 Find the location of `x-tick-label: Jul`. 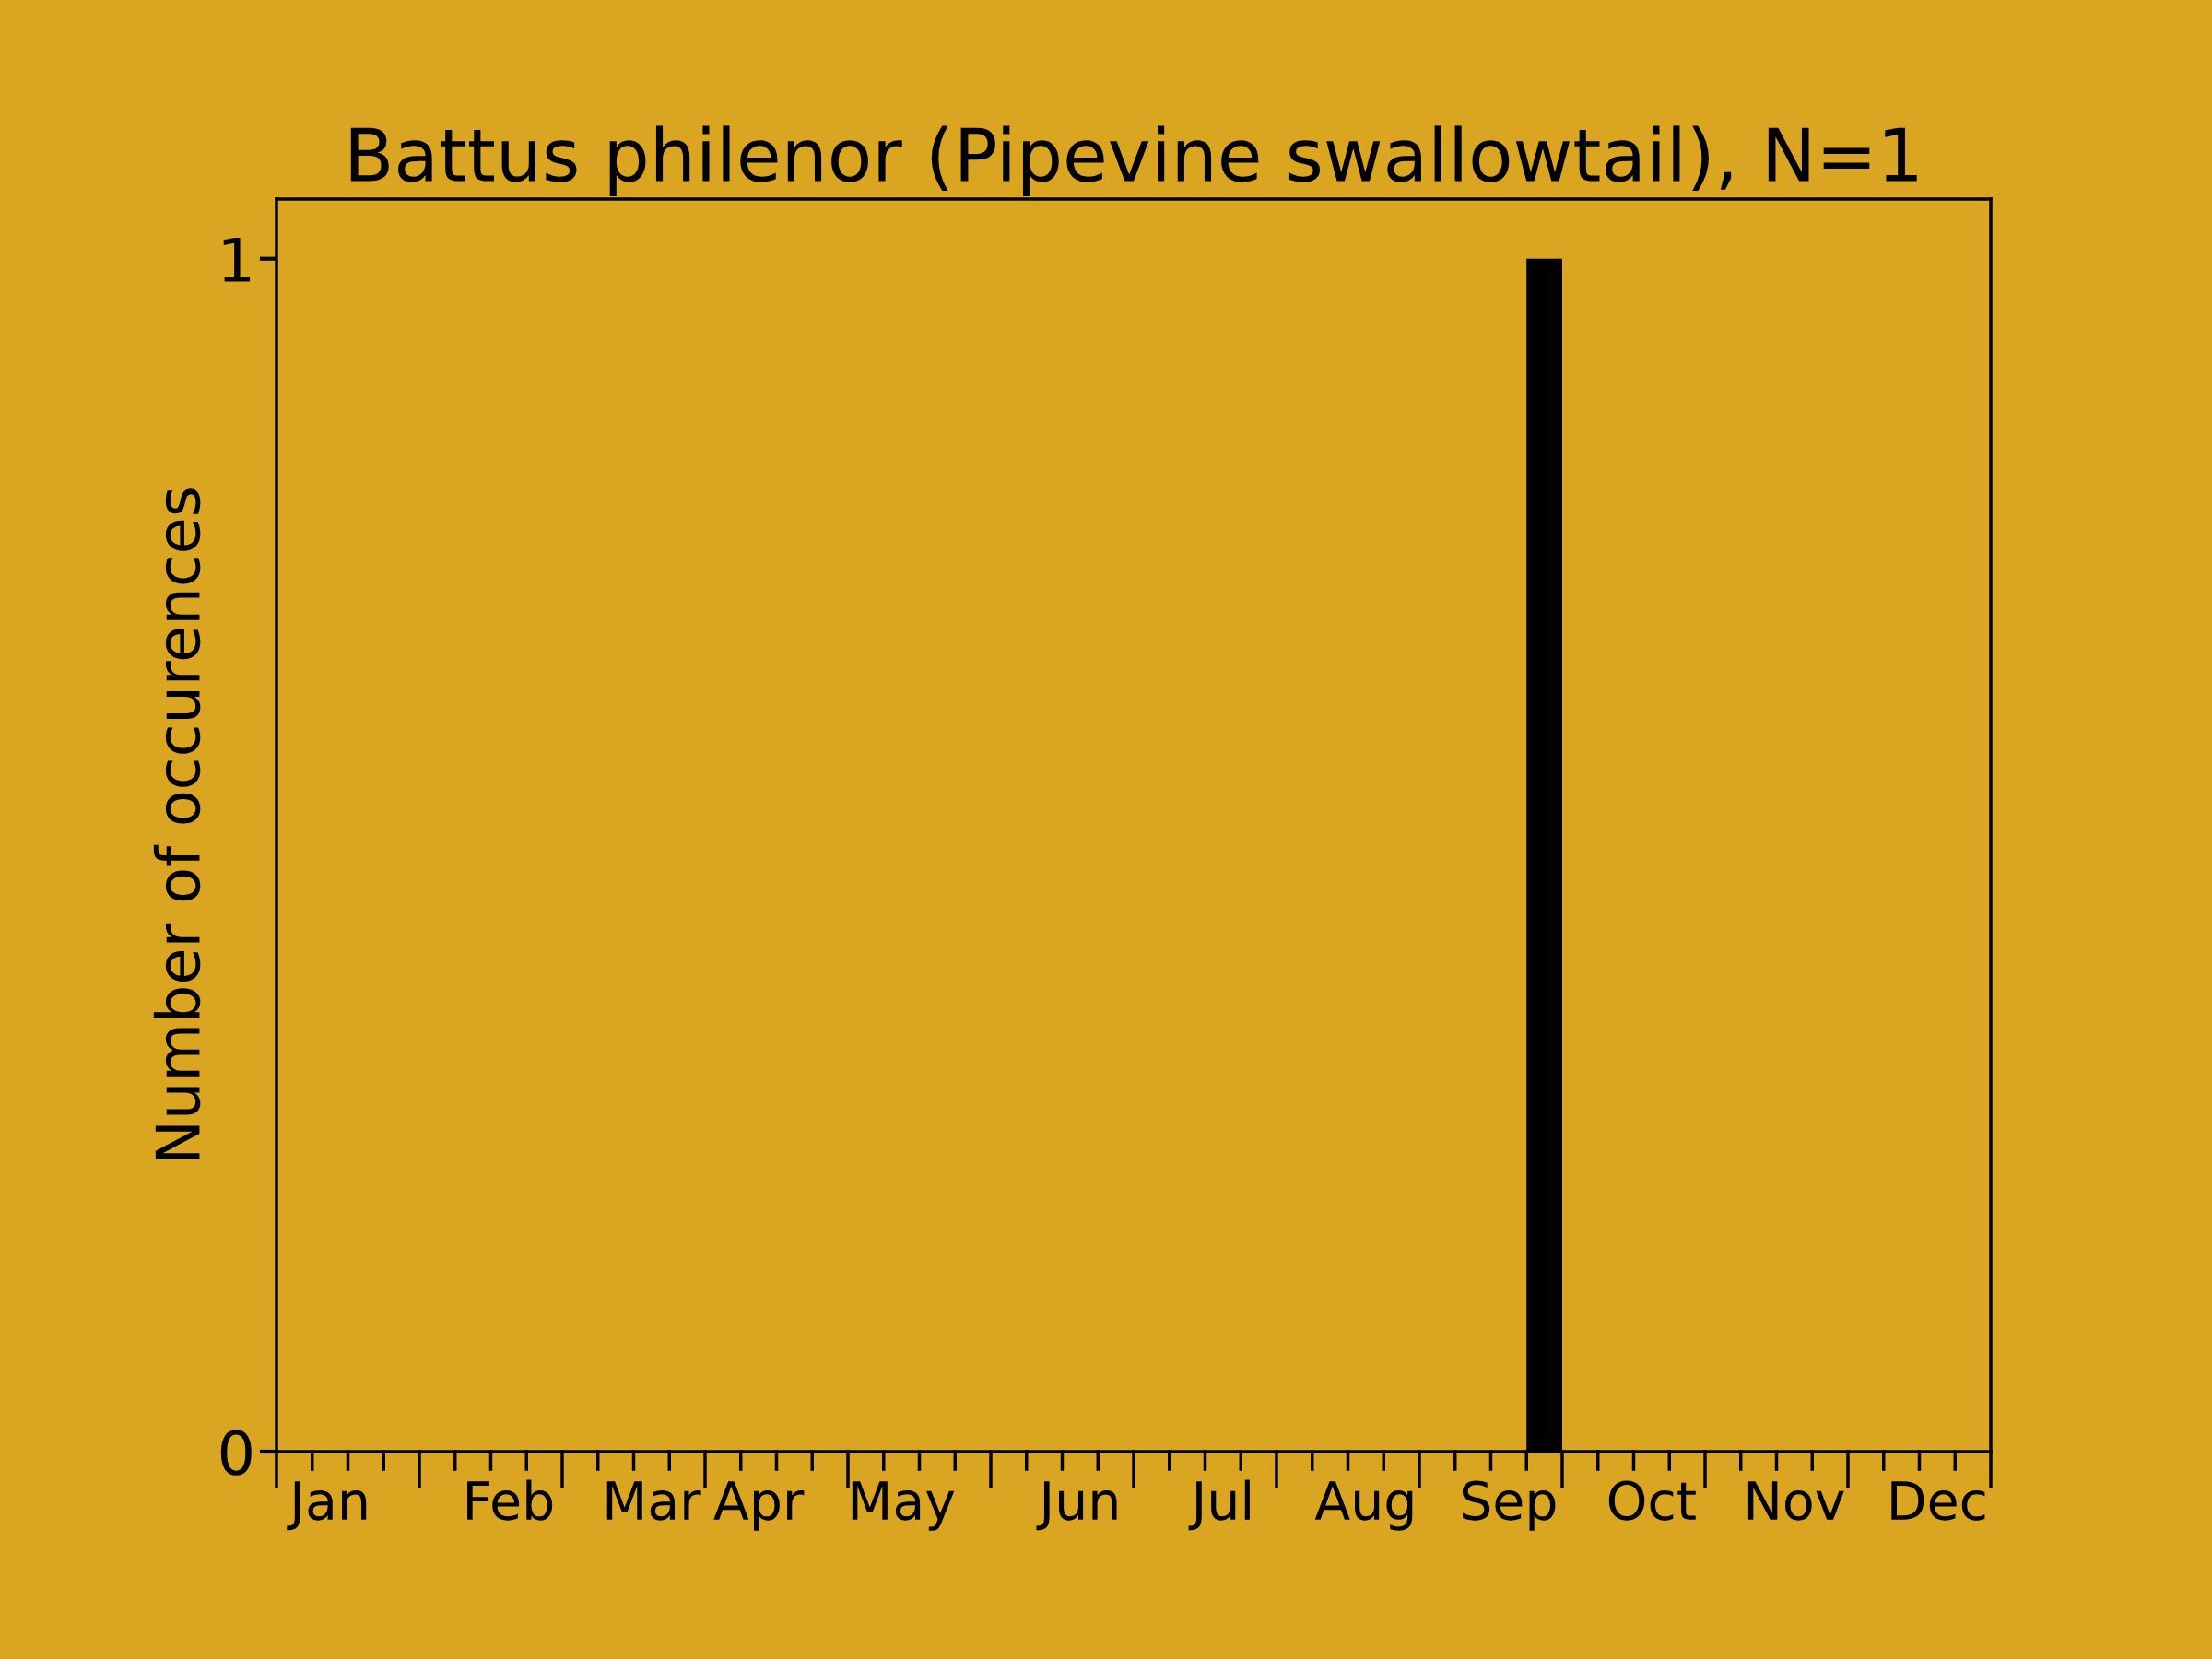

x-tick-label: Jul is located at coordinates (1219, 1505).